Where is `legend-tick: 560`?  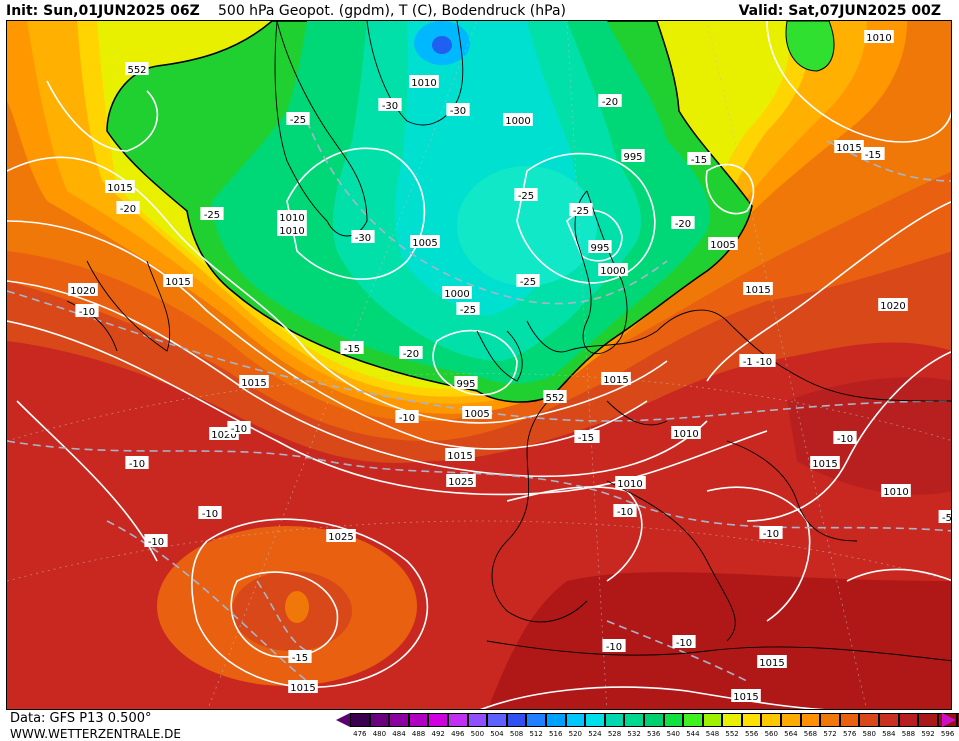
legend-tick: 560 is located at coordinates (771, 734).